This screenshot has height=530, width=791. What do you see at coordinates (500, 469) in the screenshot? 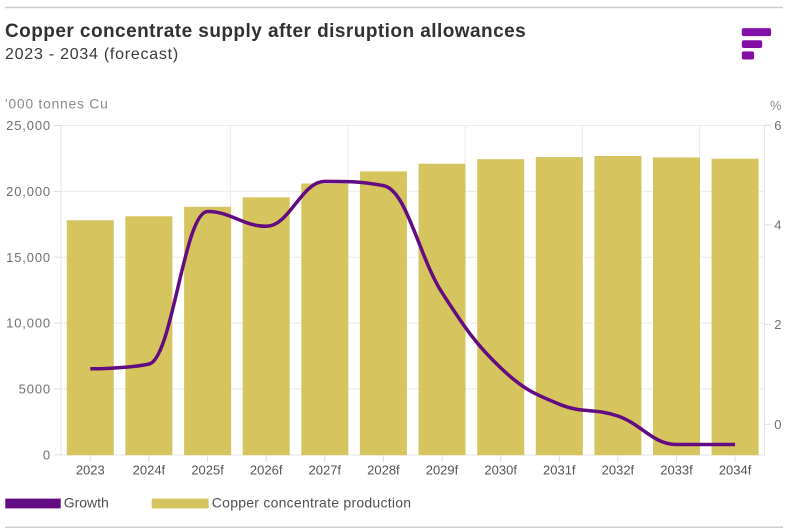
I see `svg-text: 2030f` at bounding box center [500, 469].